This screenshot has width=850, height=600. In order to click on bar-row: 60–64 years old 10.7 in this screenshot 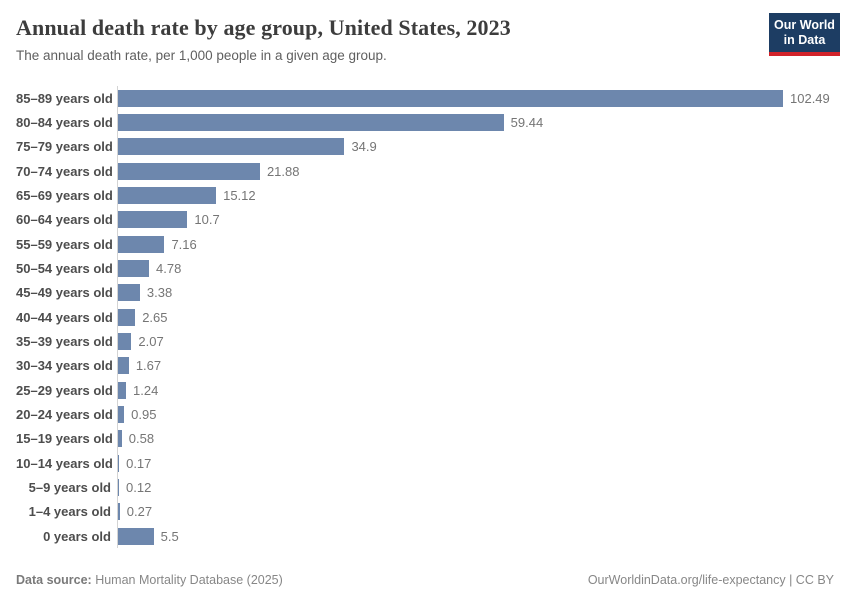, I will do `click(425, 219)`.